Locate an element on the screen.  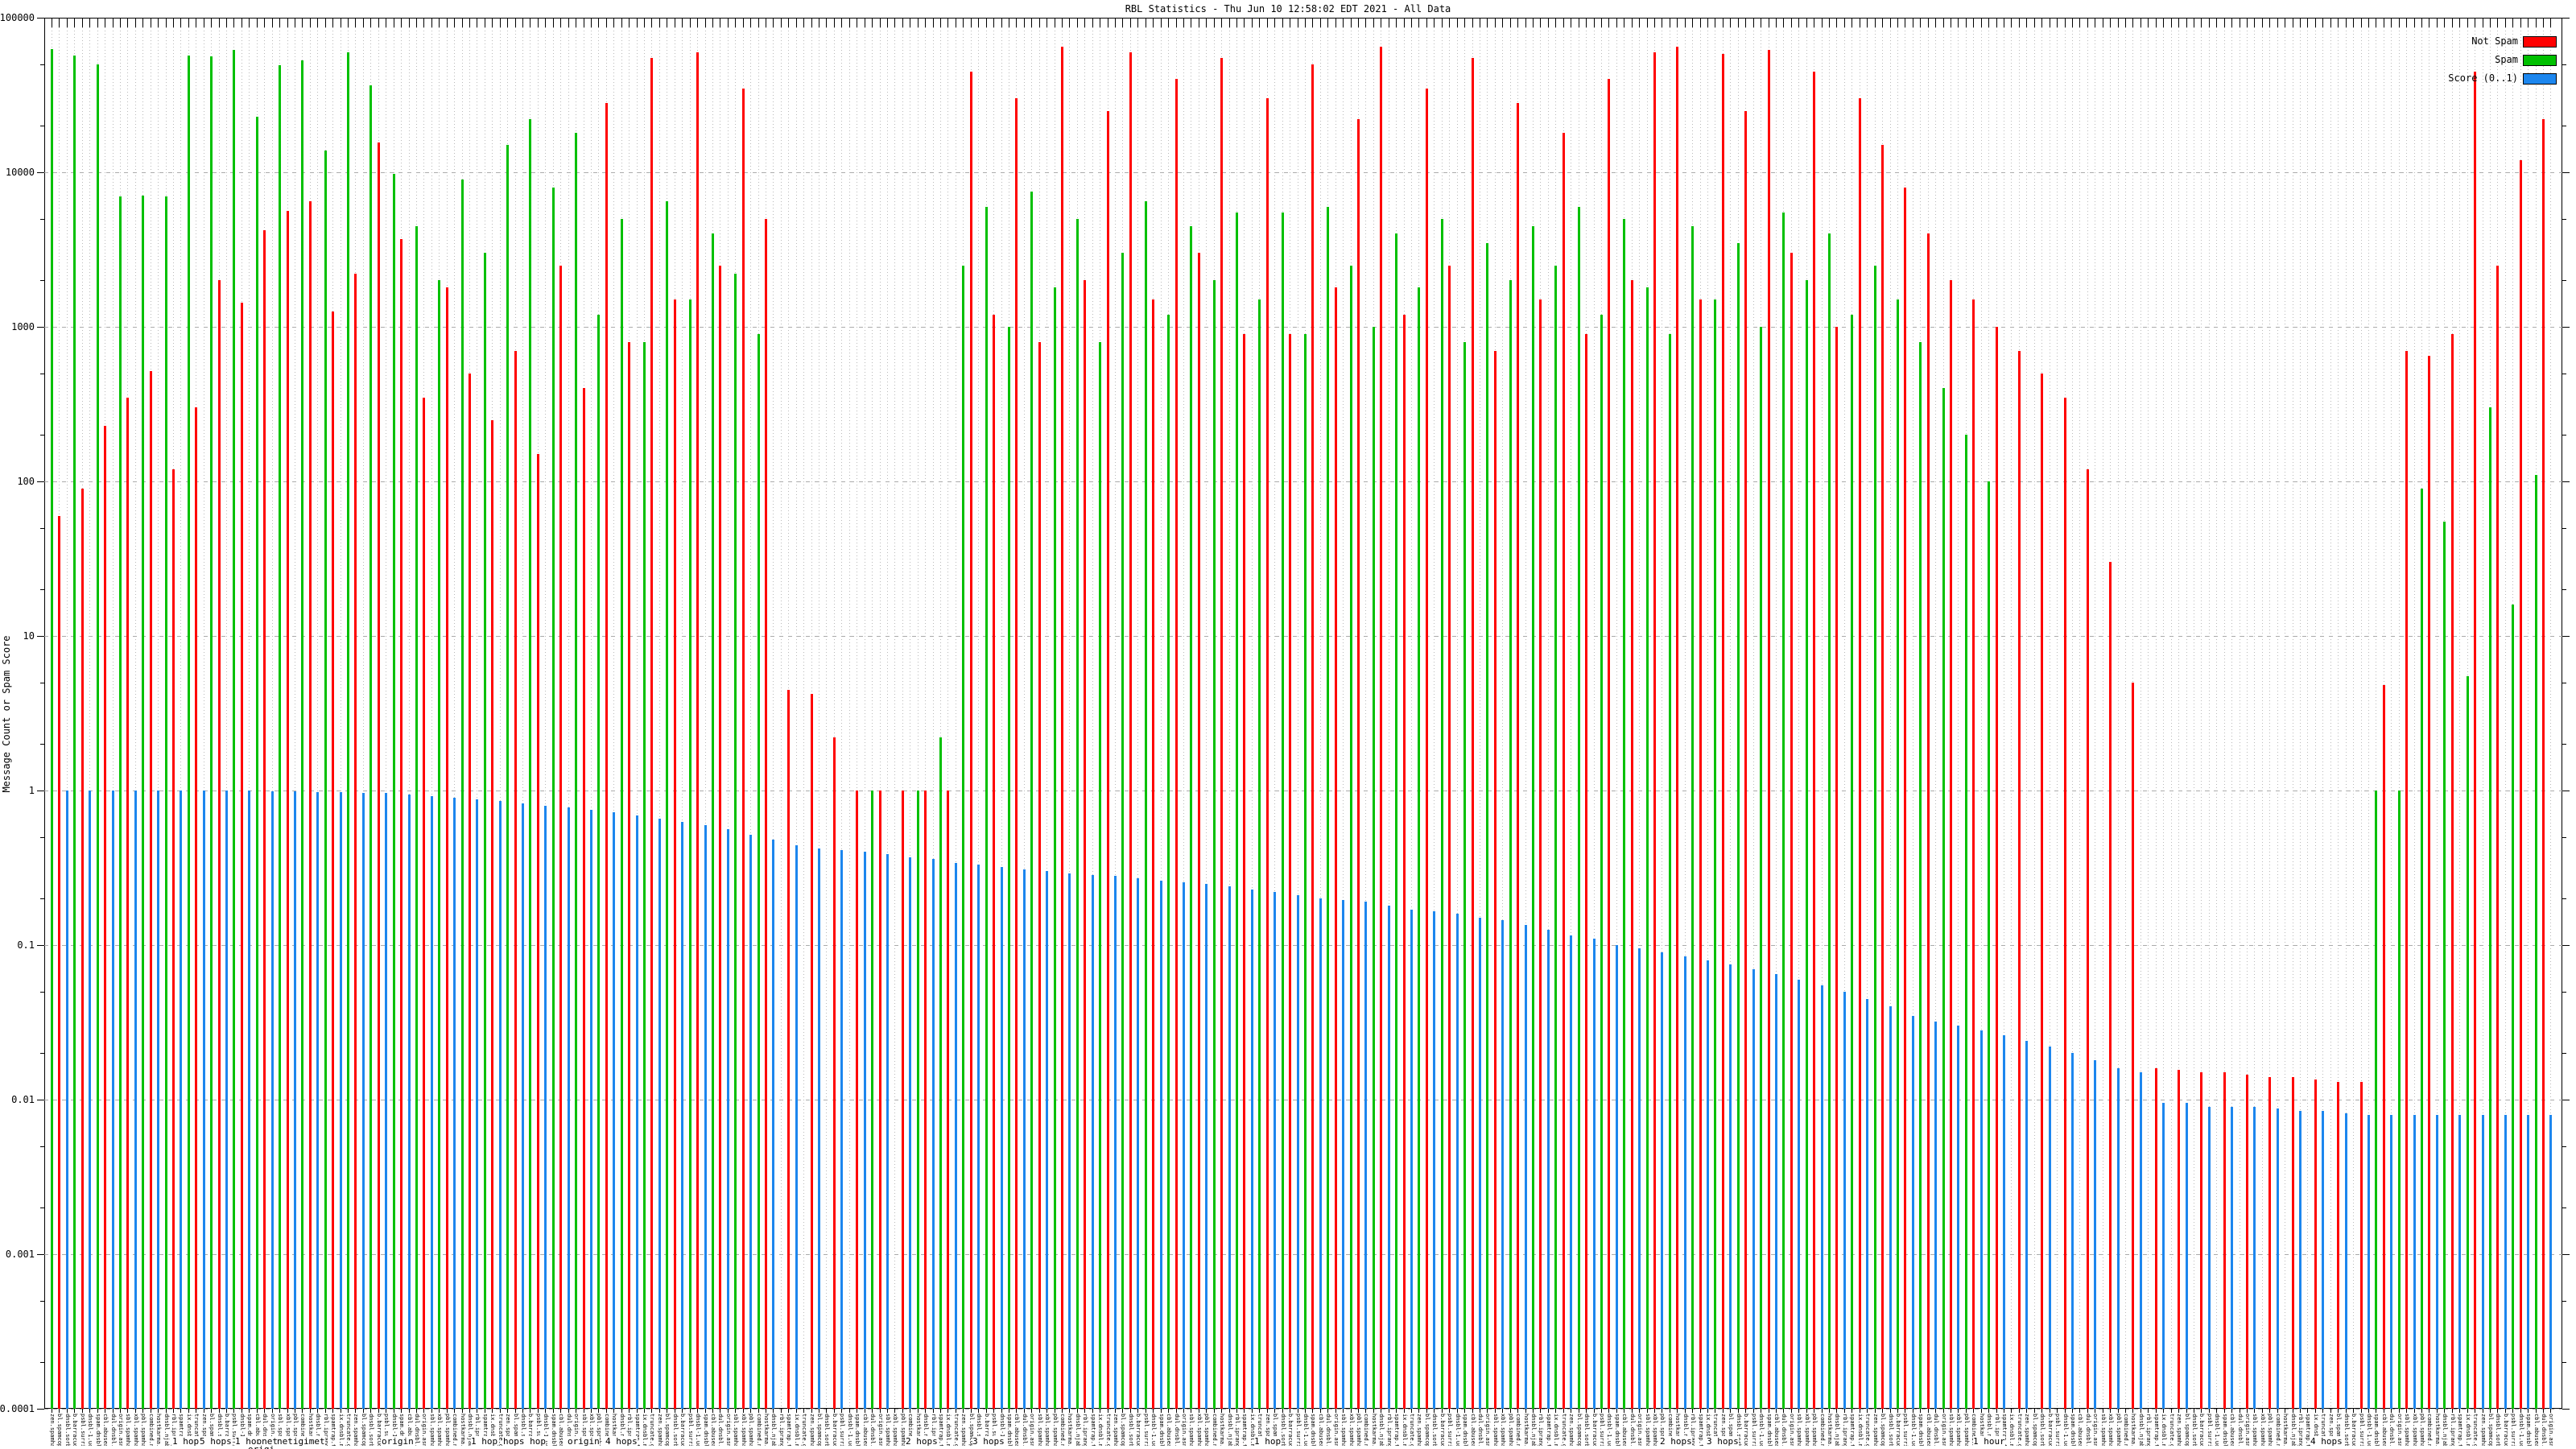
x-tick-label: hostkarma.junkemail 4 hops is located at coordinates (1526, 1430).